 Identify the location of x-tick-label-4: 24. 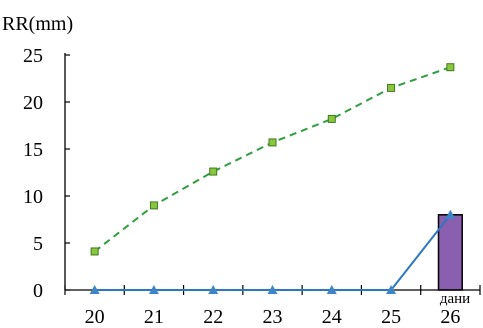
(332, 317).